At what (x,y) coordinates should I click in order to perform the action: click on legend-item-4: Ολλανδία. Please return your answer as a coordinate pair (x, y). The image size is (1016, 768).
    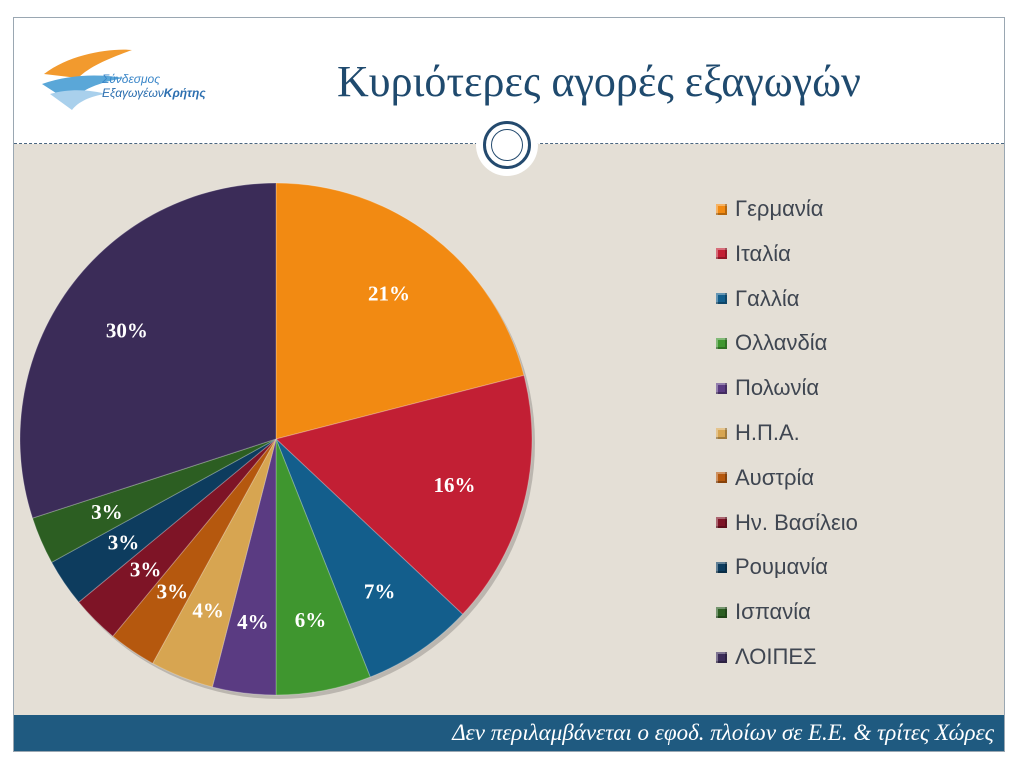
    Looking at the image, I should click on (771, 343).